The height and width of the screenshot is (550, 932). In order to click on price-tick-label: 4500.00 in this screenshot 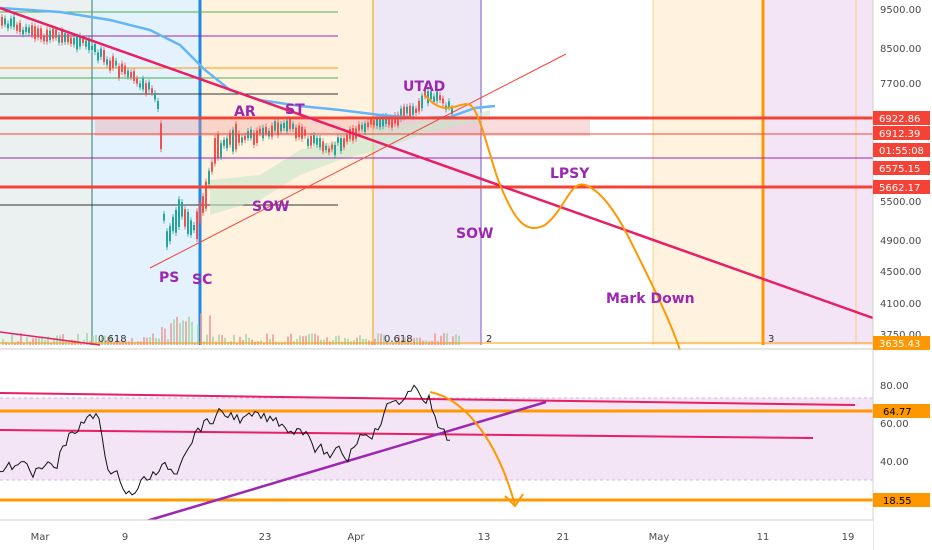, I will do `click(900, 272)`.